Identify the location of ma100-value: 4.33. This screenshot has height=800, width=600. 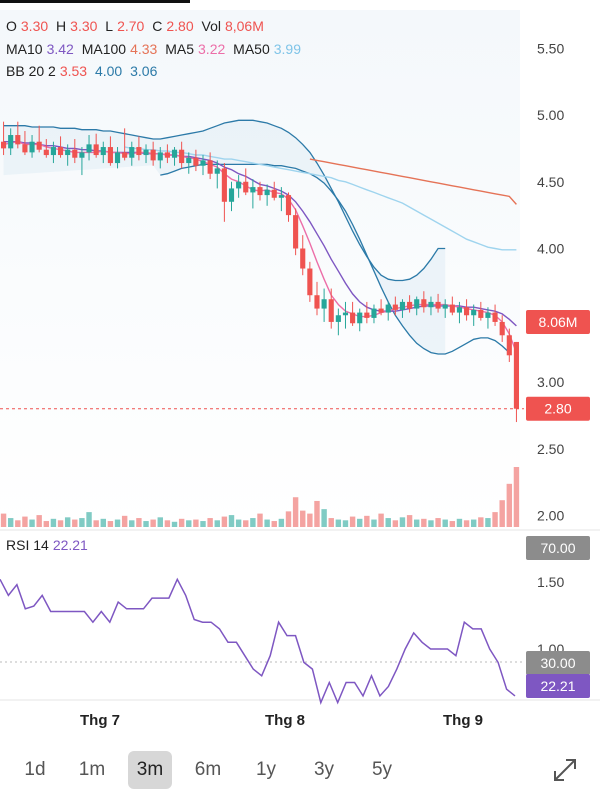
(144, 49).